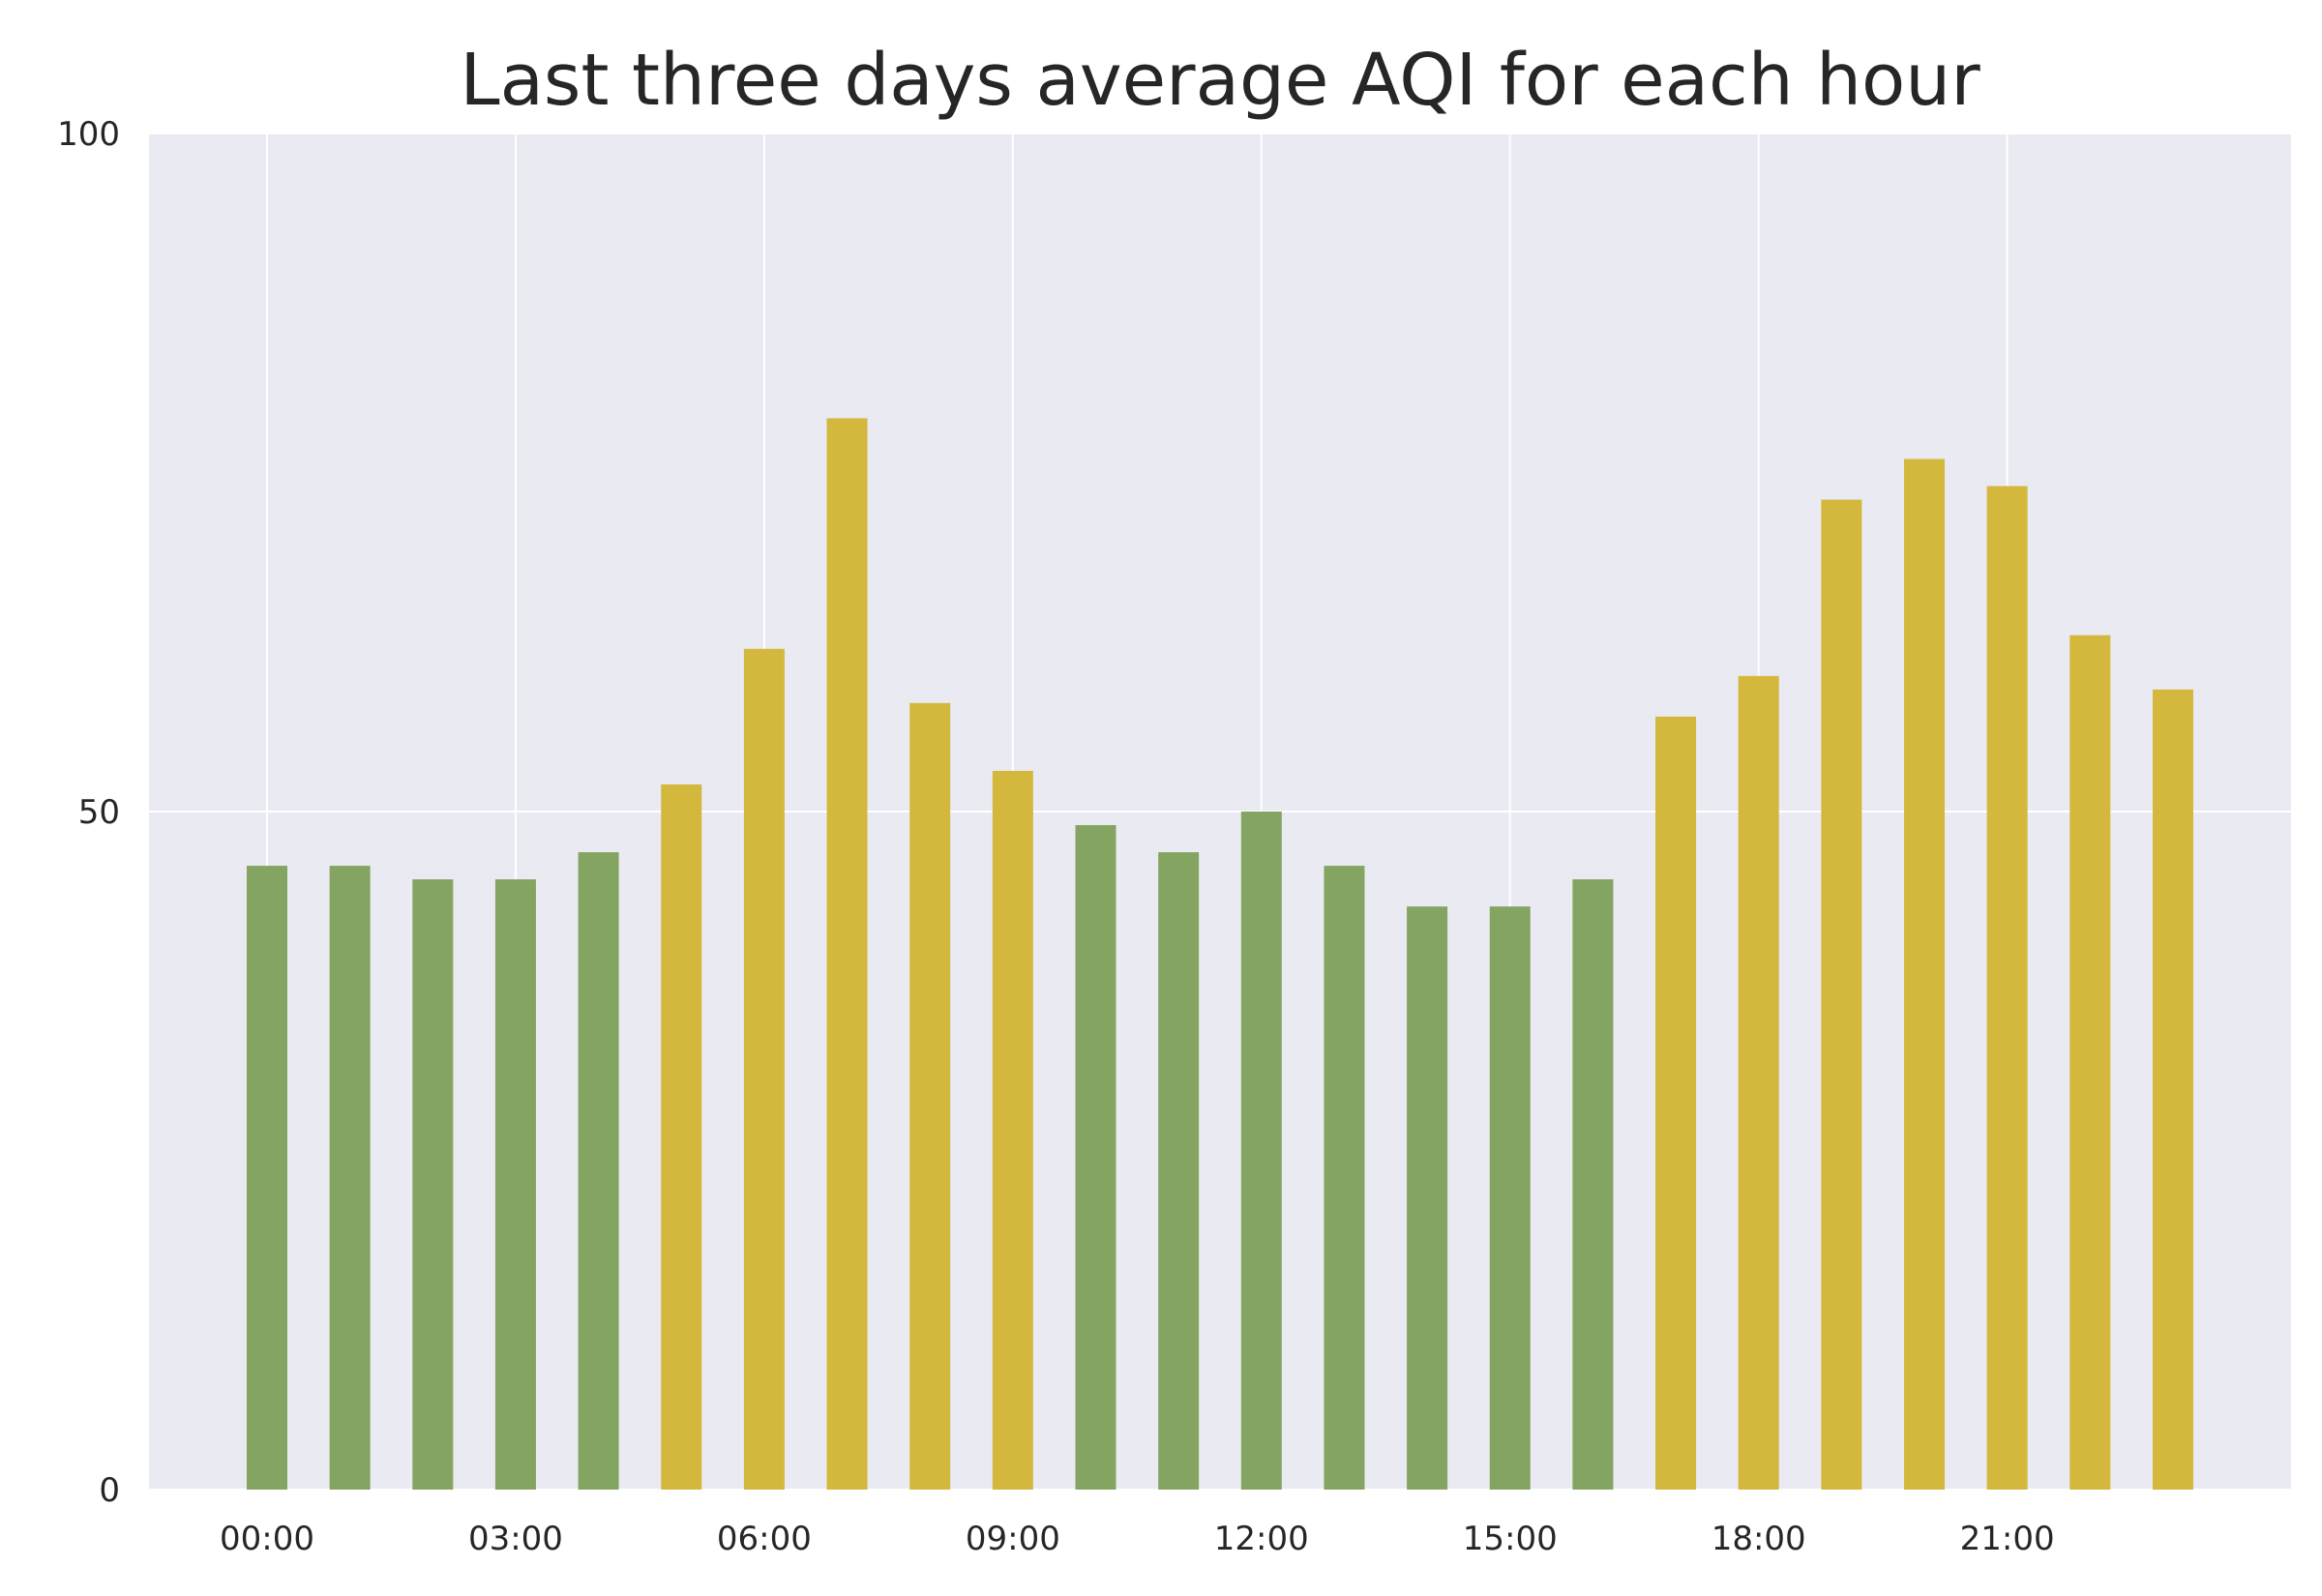 The height and width of the screenshot is (1596, 2322). What do you see at coordinates (1841, 994) in the screenshot?
I see `bar-1900` at bounding box center [1841, 994].